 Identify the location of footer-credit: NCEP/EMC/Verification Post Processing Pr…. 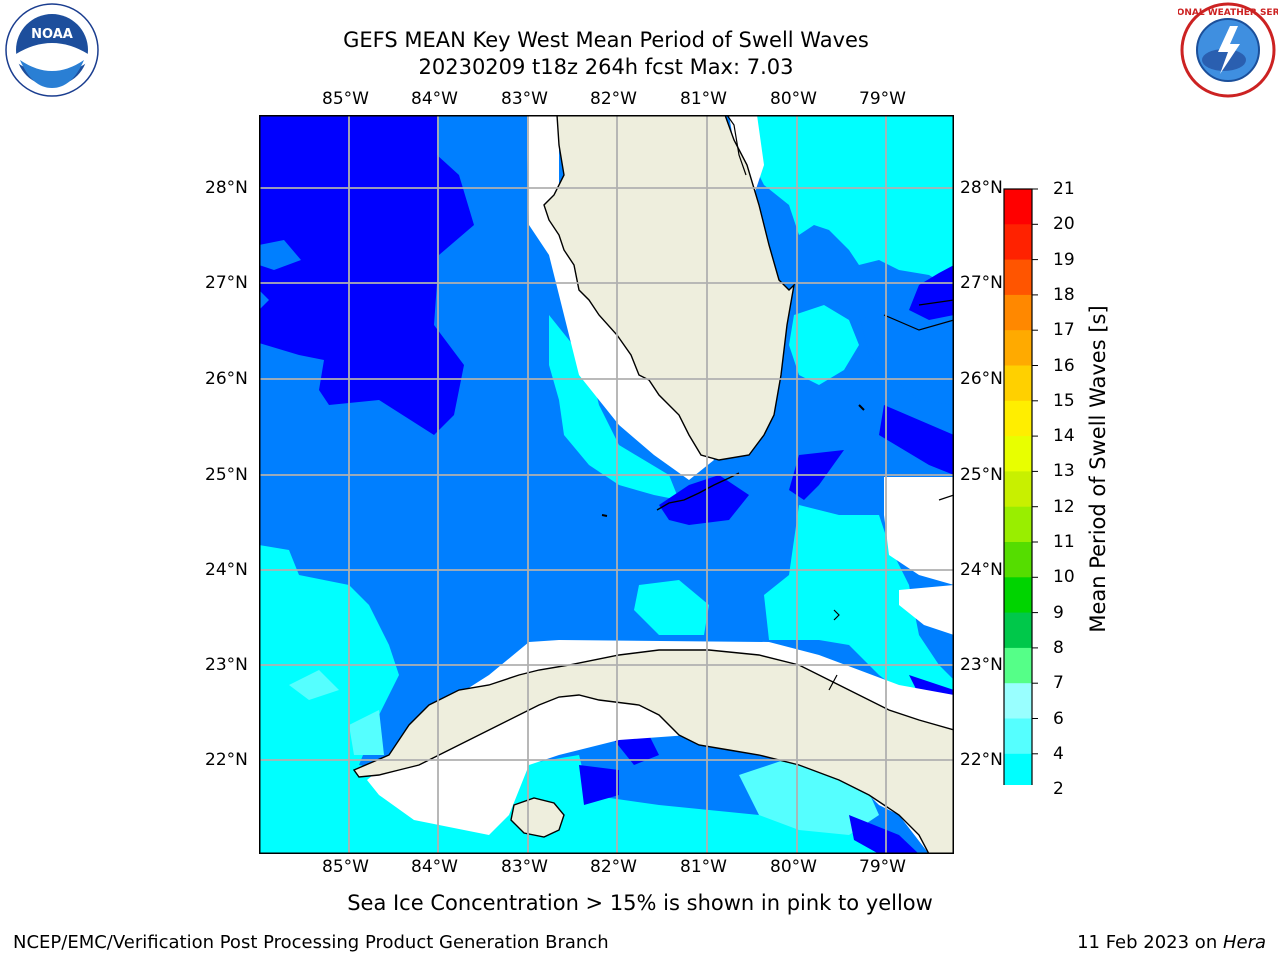
(311, 942).